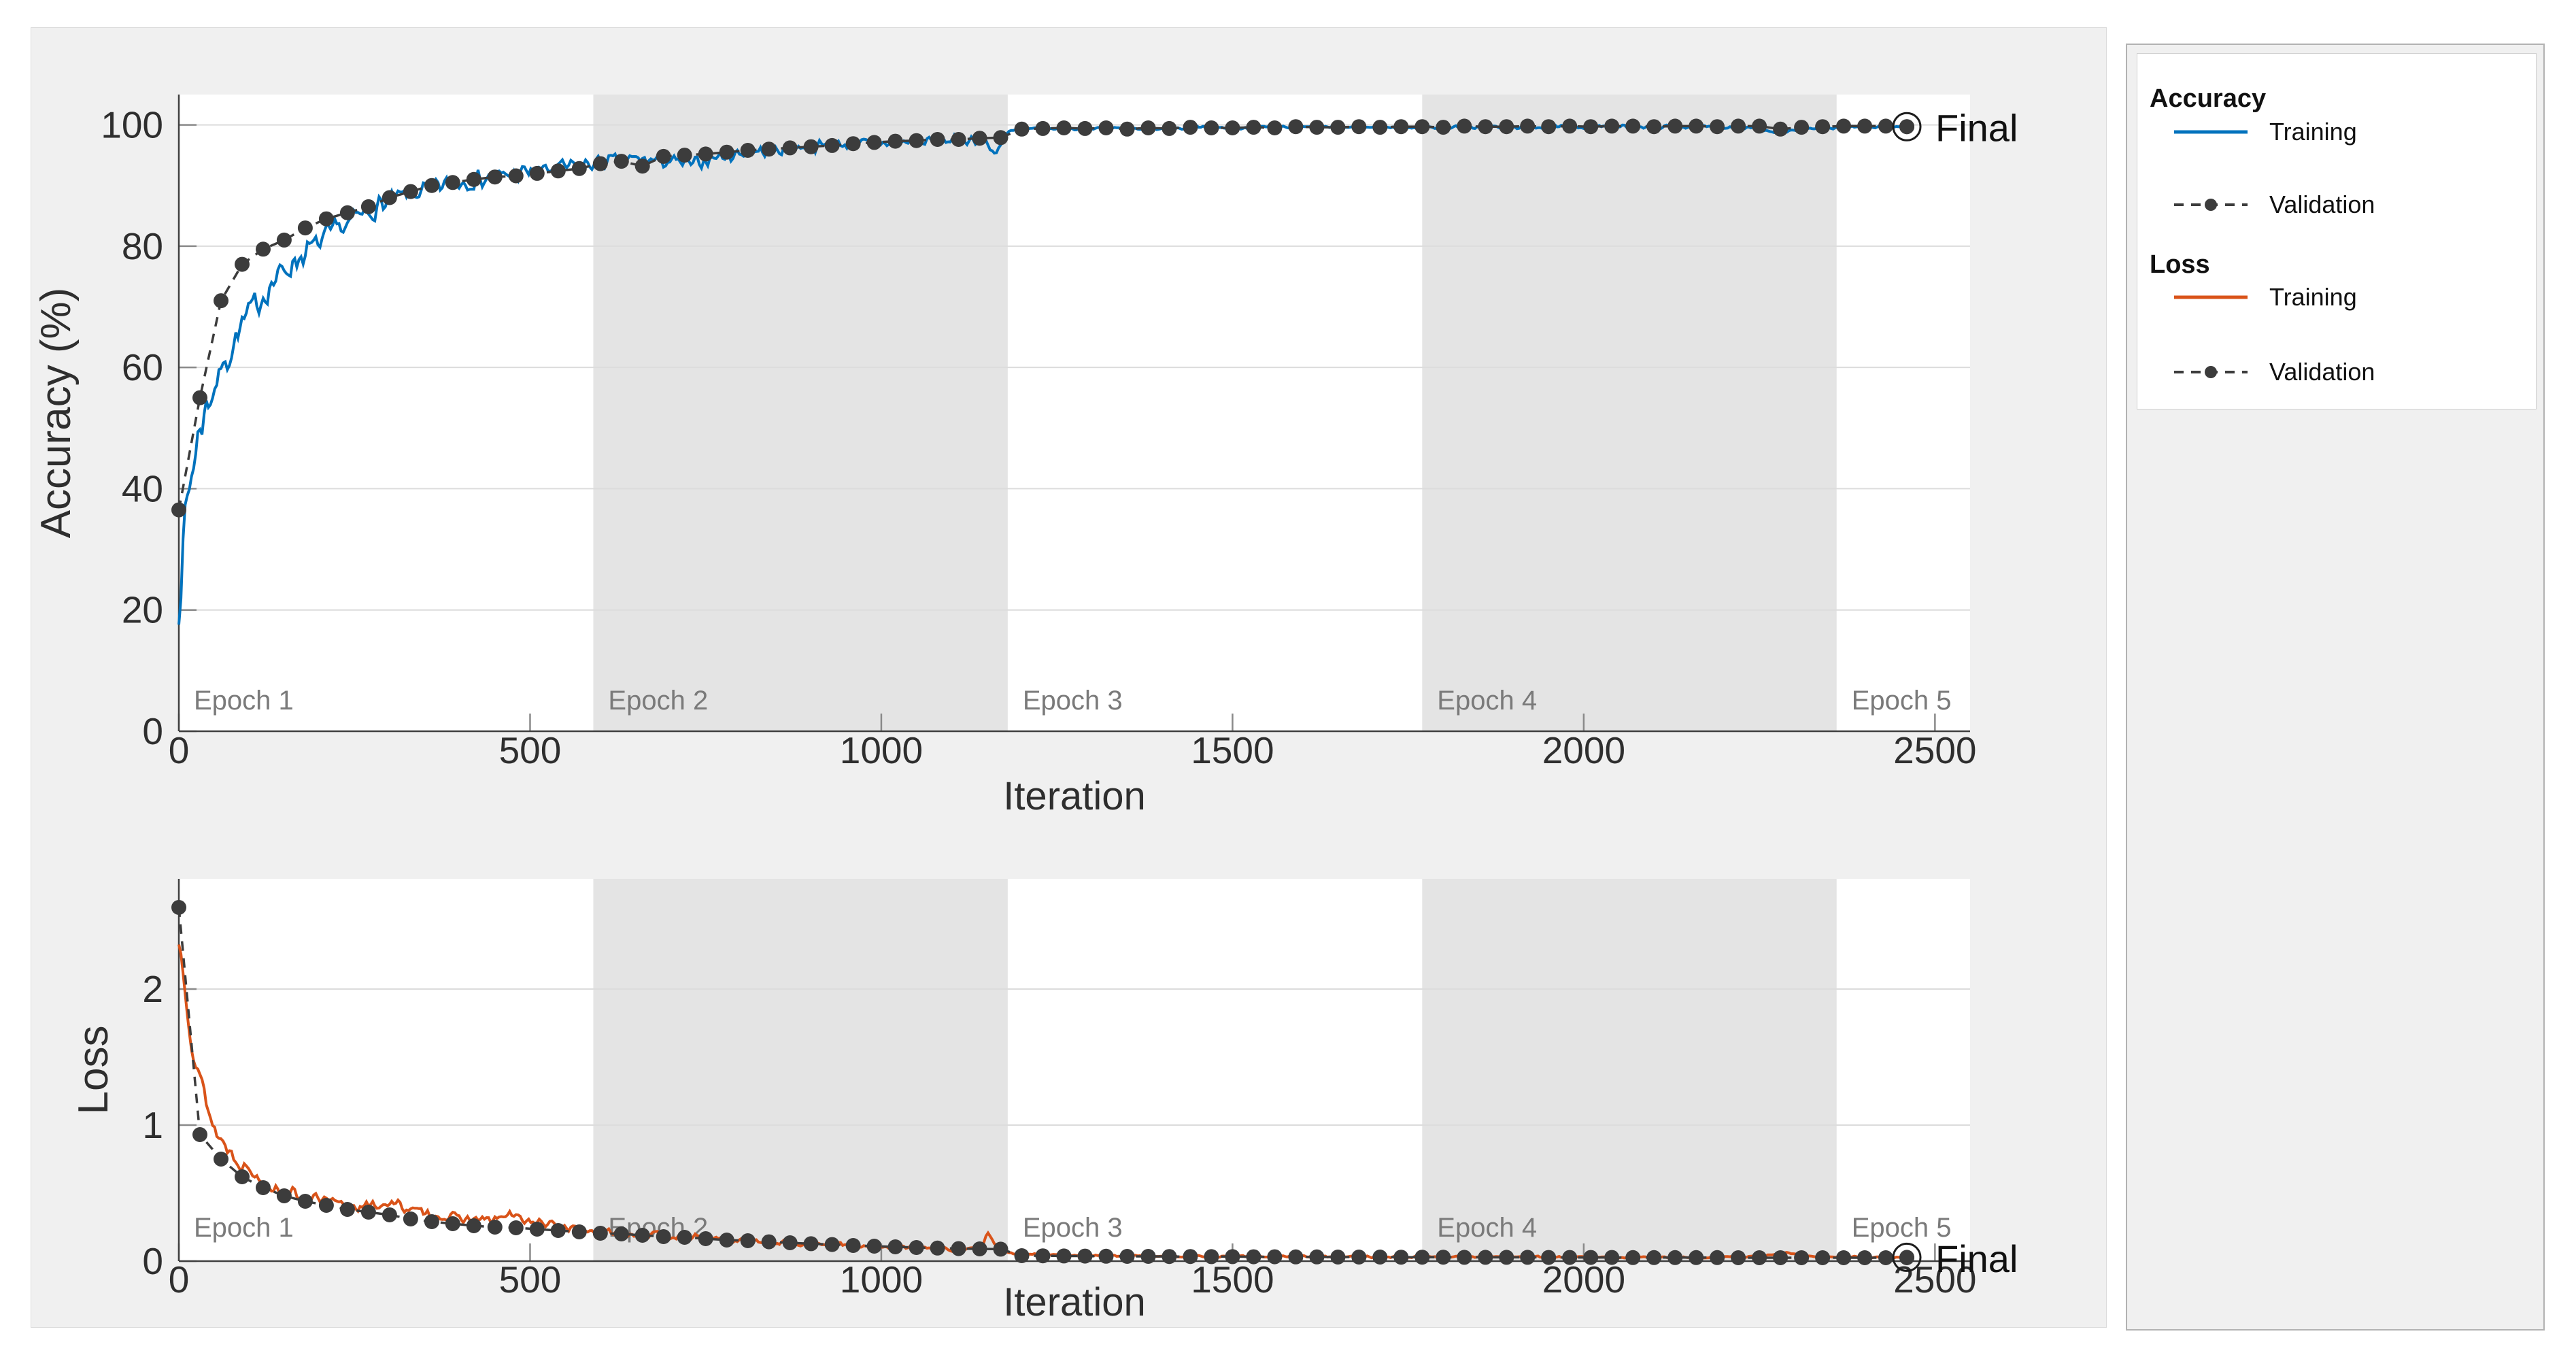  I want to click on epoch-label: Epoch 5, so click(1902, 701).